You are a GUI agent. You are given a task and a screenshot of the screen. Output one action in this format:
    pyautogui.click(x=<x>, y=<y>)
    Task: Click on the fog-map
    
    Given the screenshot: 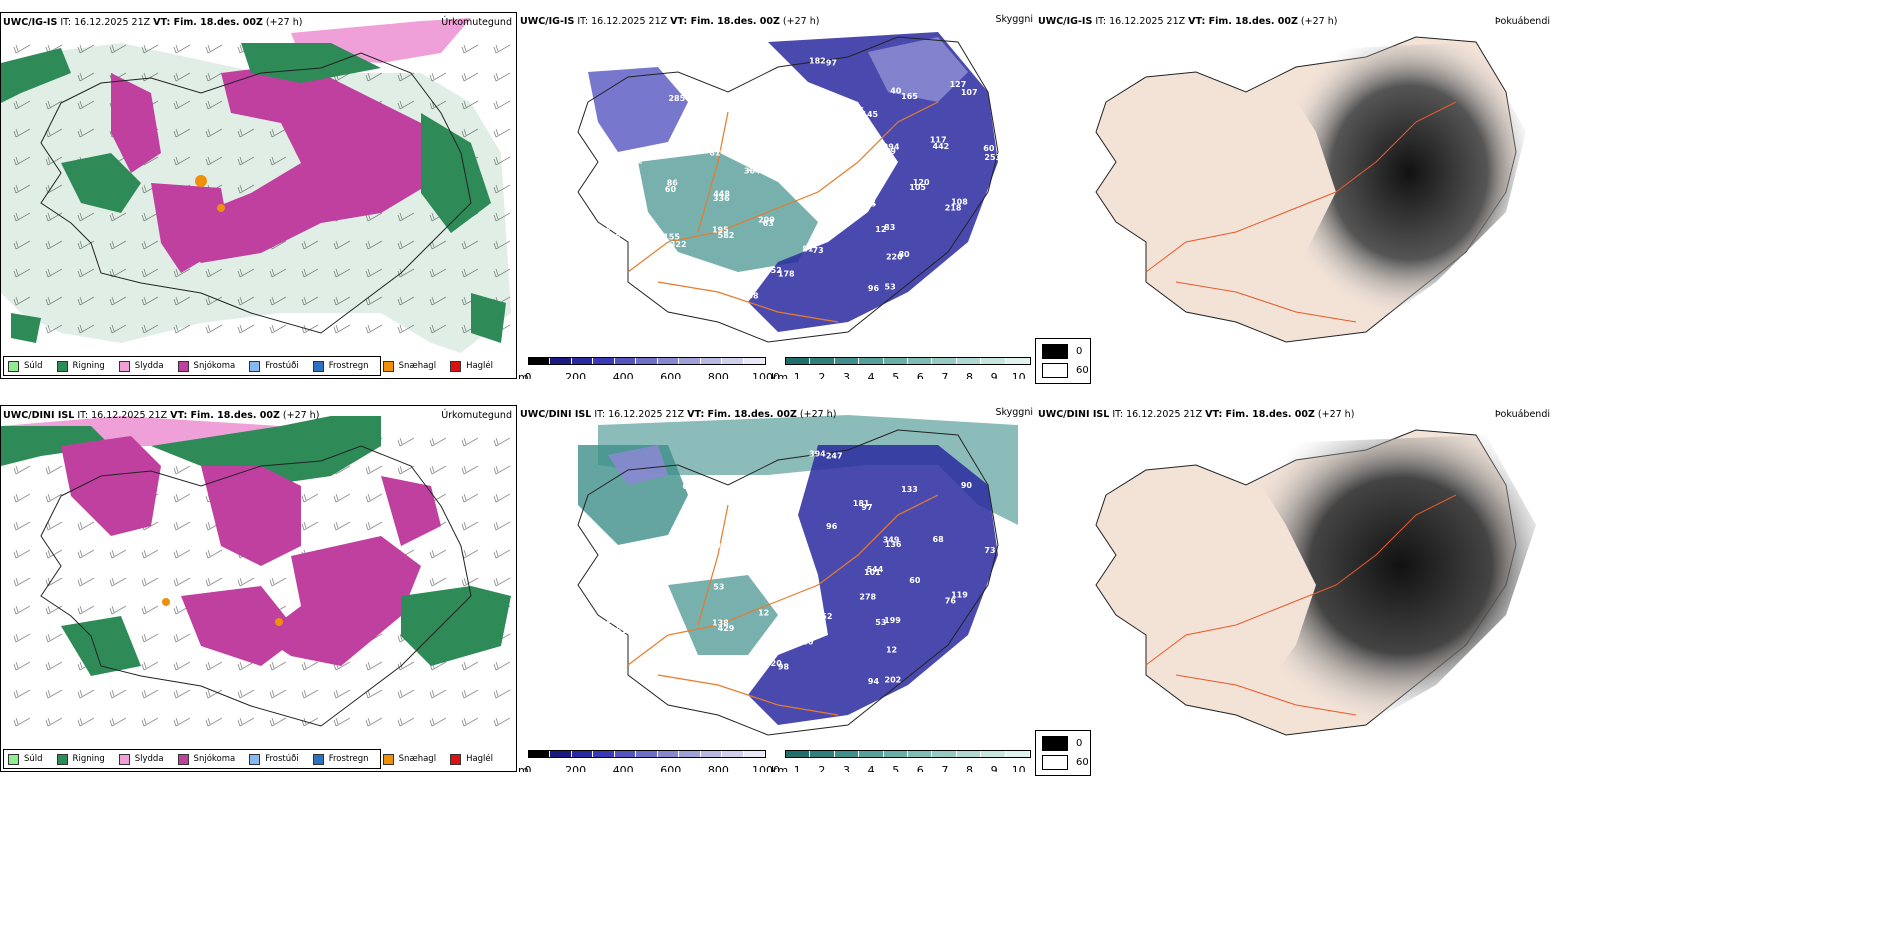 What is the action you would take?
    pyautogui.click(x=1315, y=582)
    